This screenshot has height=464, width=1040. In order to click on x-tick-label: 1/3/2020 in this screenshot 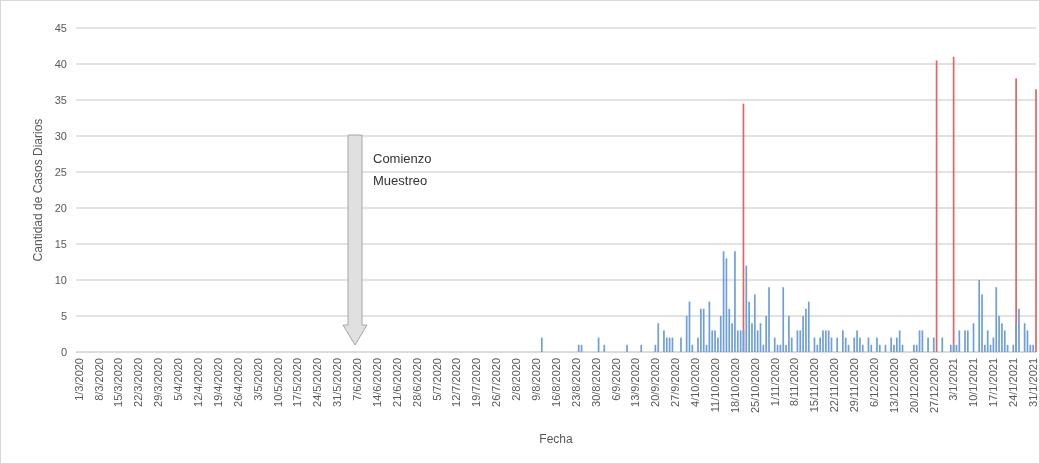, I will do `click(78, 379)`.